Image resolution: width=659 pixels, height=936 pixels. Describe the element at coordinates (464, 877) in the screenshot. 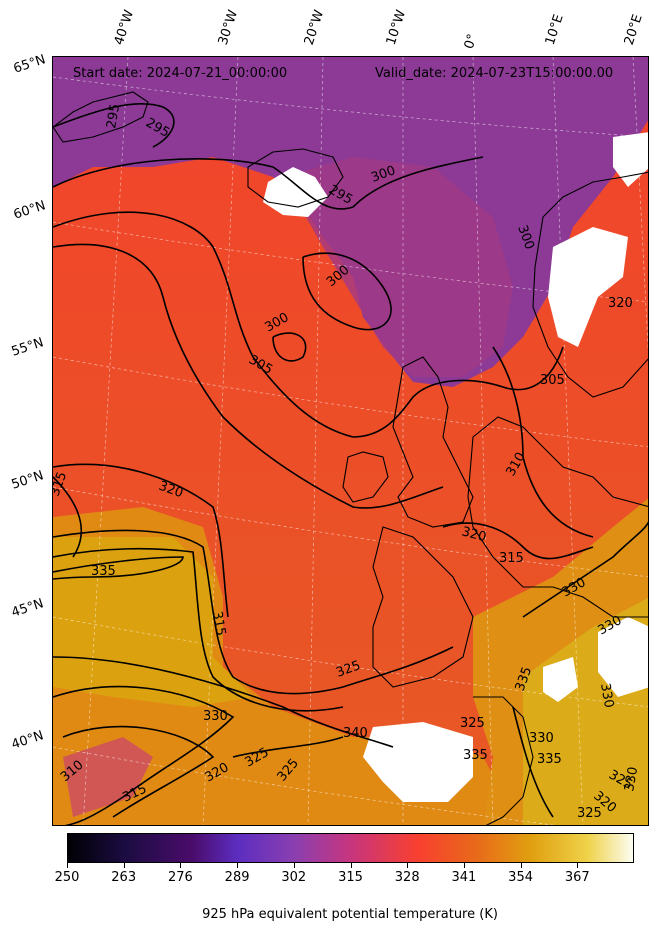

I see `colorbar-tick-label: 341` at that location.